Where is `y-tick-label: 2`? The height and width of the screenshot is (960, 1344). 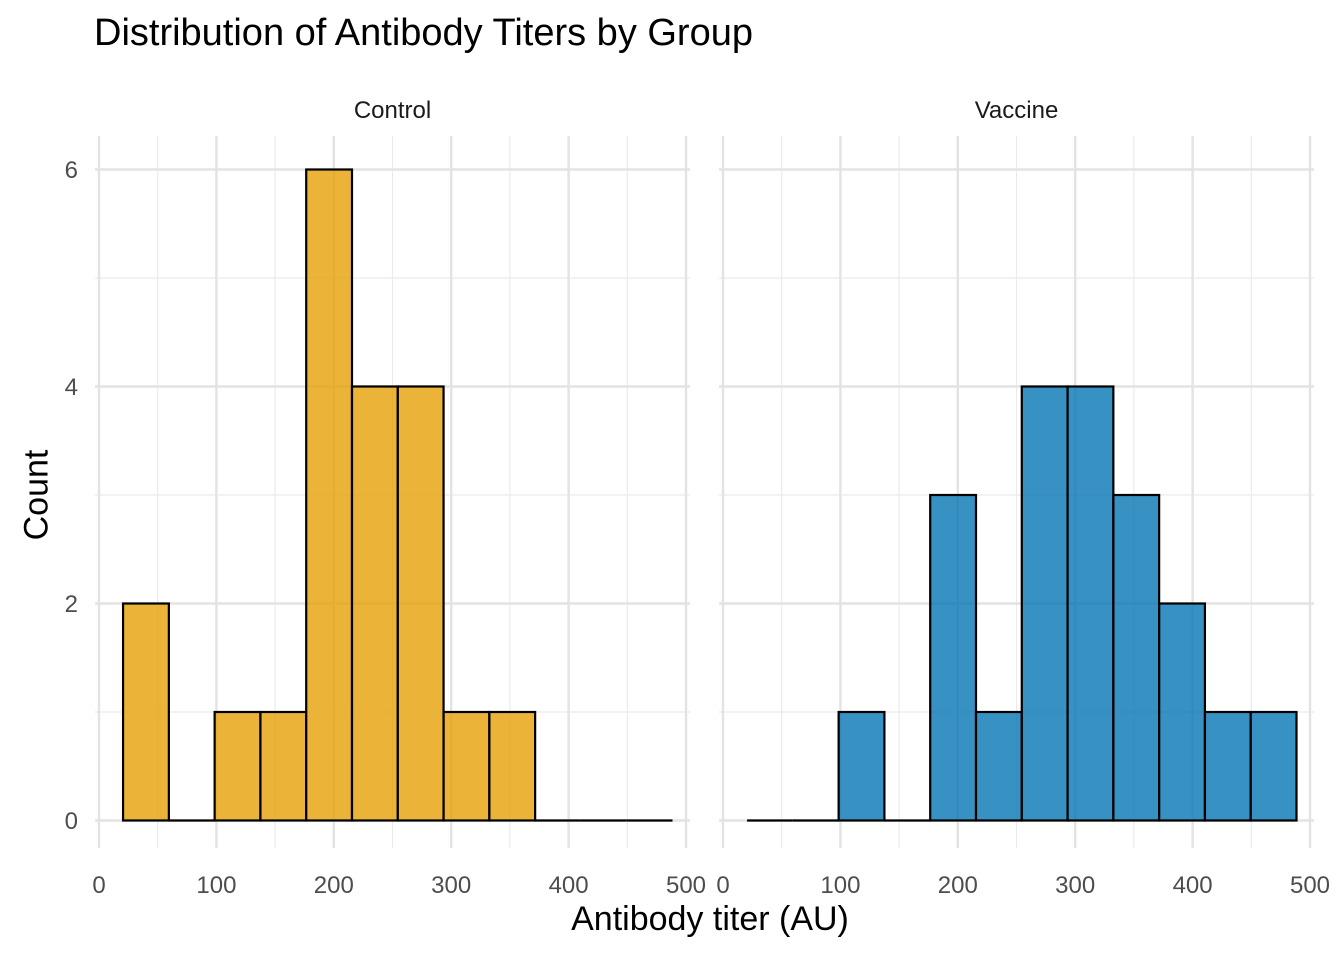
y-tick-label: 2 is located at coordinates (71, 604).